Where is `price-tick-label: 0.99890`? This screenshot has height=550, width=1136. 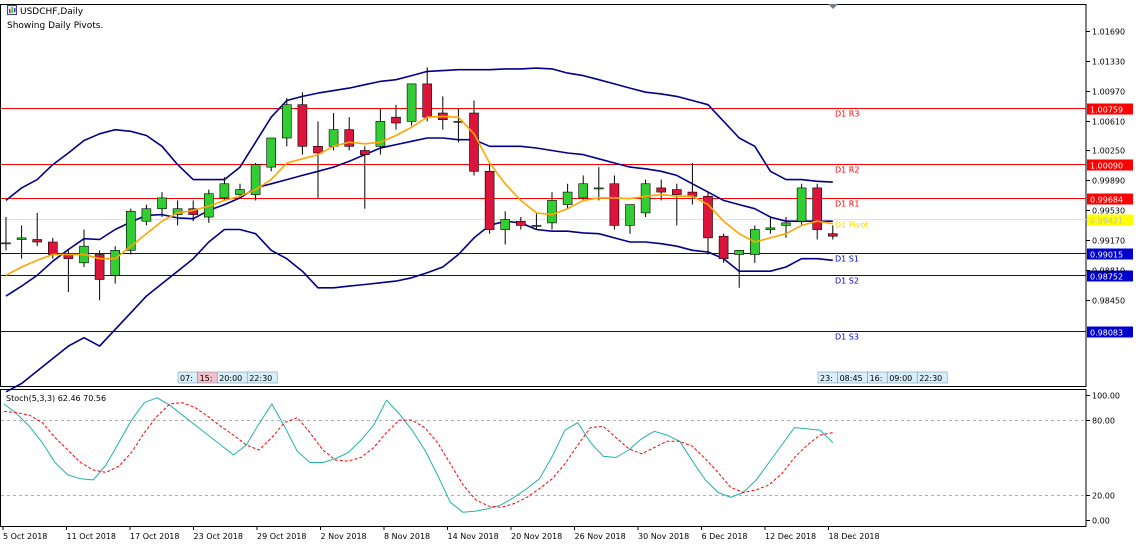 price-tick-label: 0.99890 is located at coordinates (1108, 181).